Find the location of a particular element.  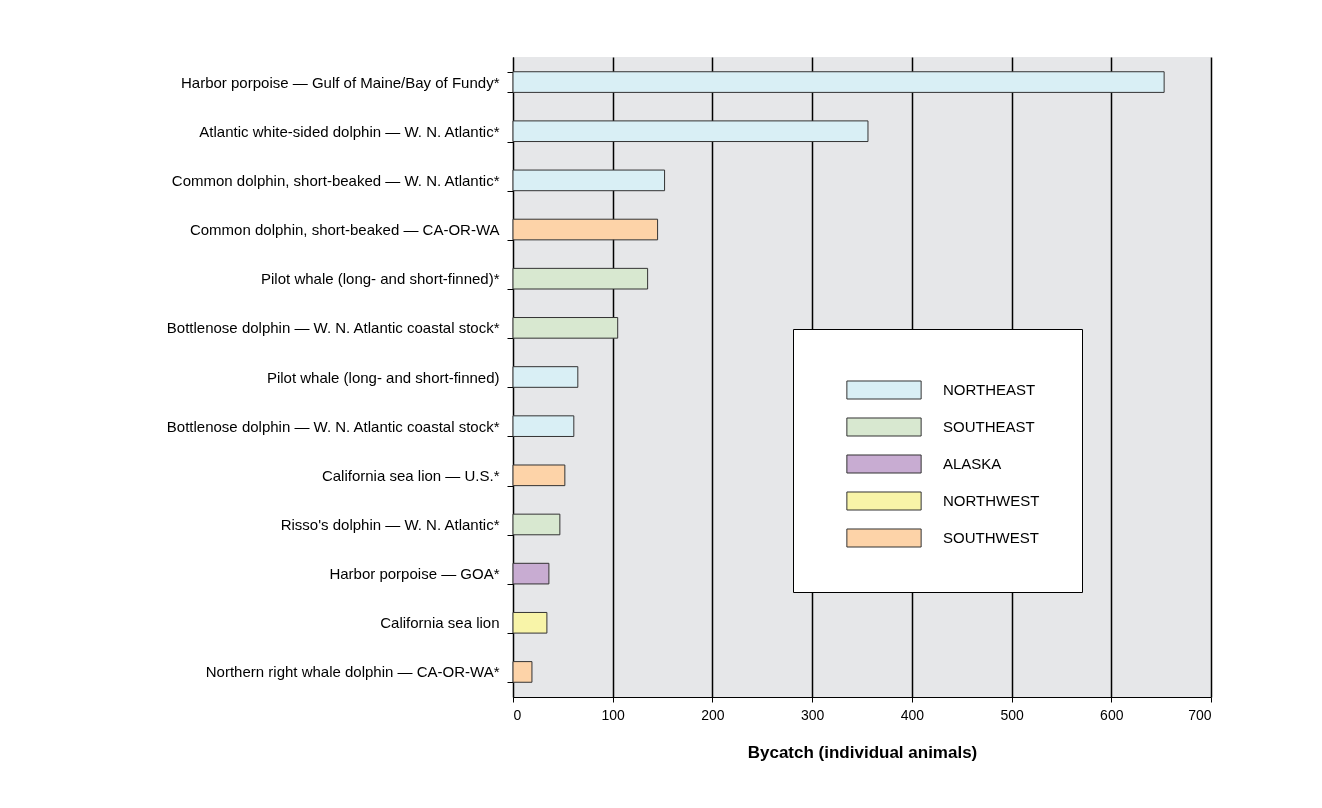

x-tick-label: 200 is located at coordinates (713, 714).